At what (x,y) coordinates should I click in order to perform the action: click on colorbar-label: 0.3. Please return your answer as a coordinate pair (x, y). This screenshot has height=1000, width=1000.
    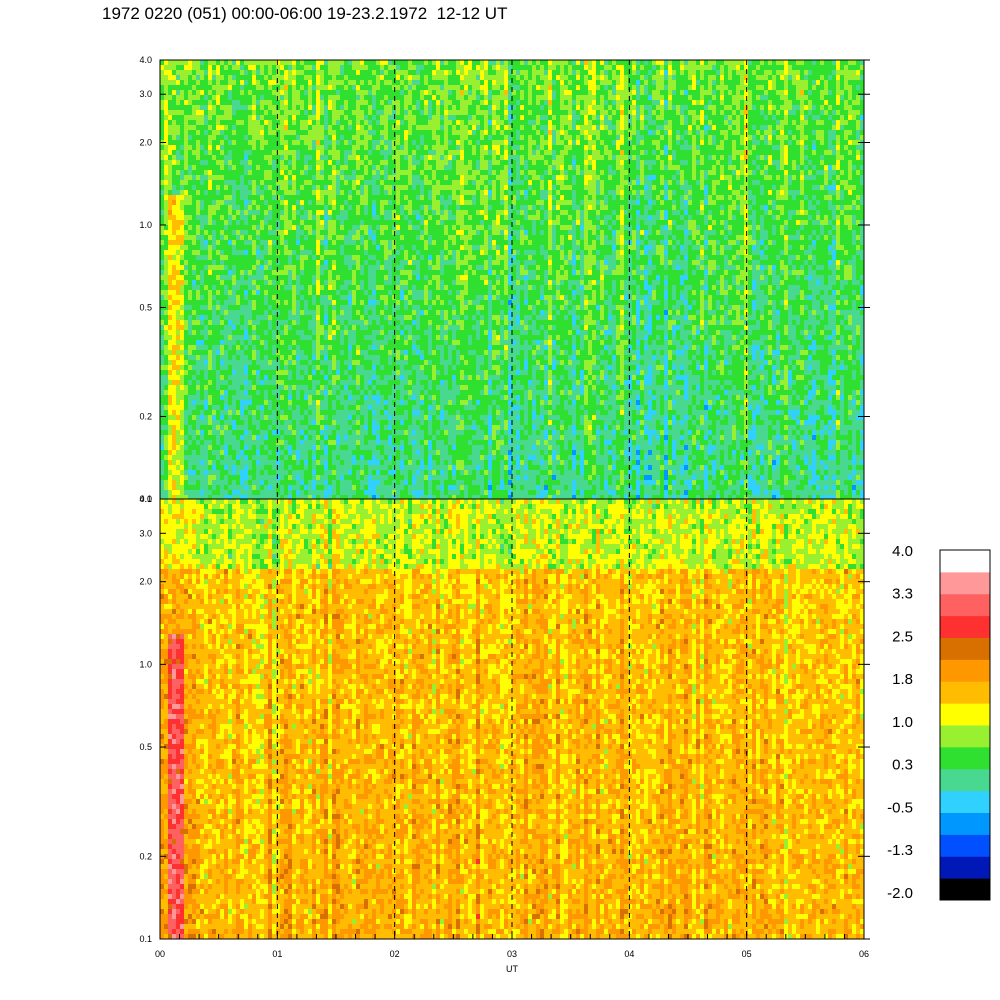
    Looking at the image, I should click on (902, 765).